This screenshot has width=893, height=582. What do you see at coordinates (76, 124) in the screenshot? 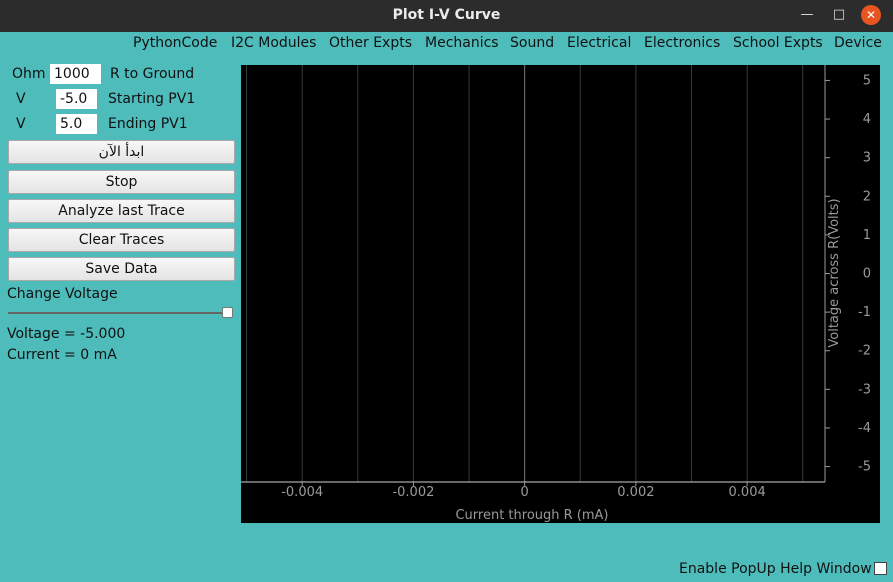
I see `end-voltage-input` at bounding box center [76, 124].